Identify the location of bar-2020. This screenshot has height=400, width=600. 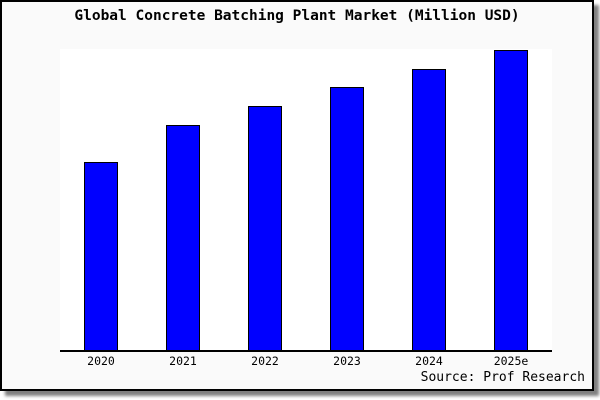
(101, 255).